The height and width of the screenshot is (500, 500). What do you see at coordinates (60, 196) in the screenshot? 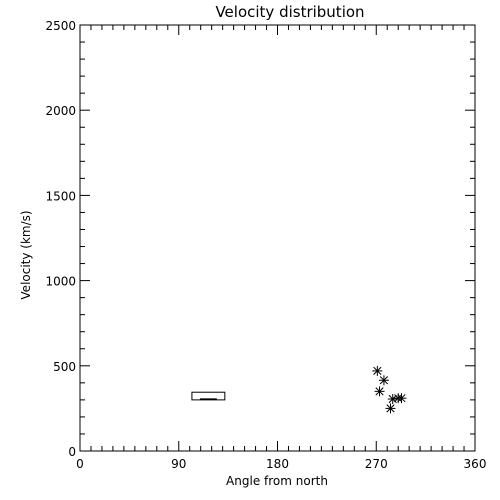
I see `y-tick-label: 1500` at bounding box center [60, 196].